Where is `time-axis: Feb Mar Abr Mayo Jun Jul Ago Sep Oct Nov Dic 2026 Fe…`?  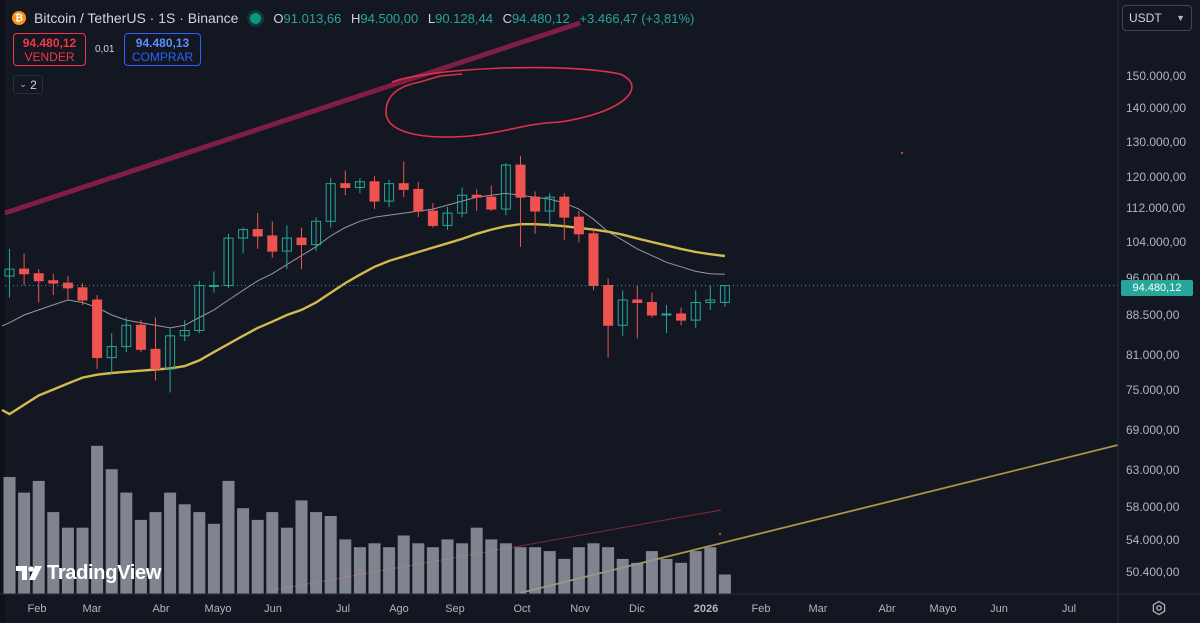 time-axis: Feb Mar Abr Mayo Jun Jul Ago Sep Oct Nov Dic 2026 Fe… is located at coordinates (552, 609).